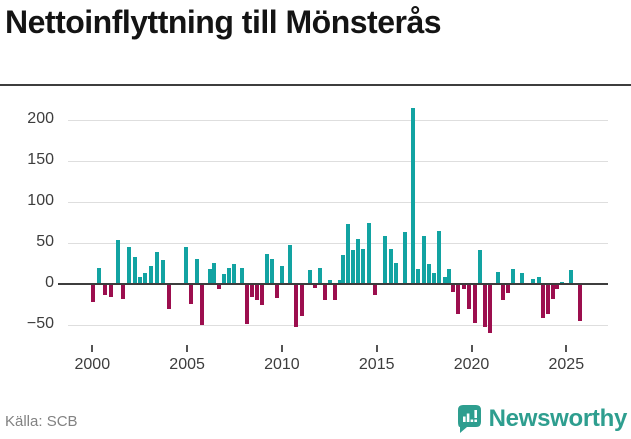 The height and width of the screenshot is (439, 631). Describe the element at coordinates (333, 284) in the screenshot. I see `zero-axis-line` at that location.